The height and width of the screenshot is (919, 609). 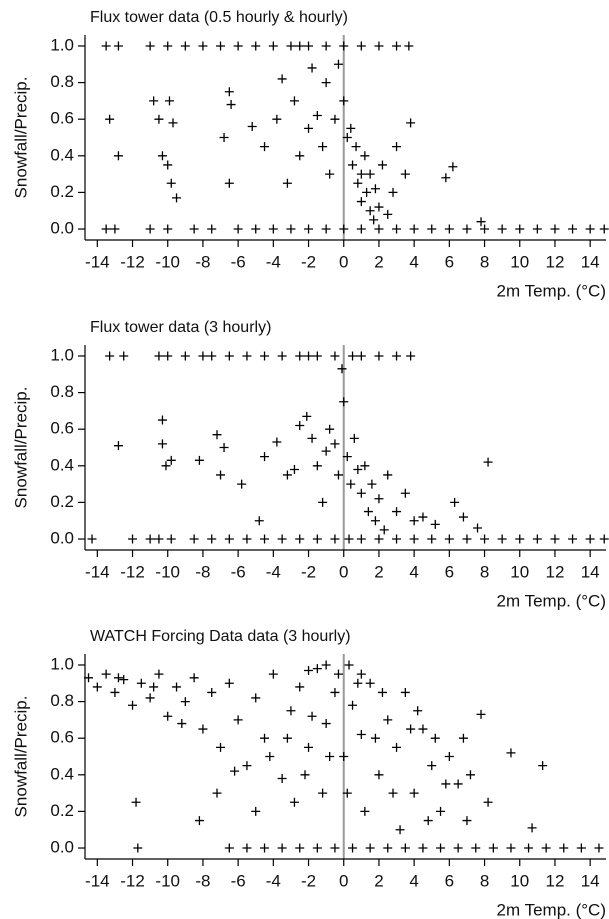 I want to click on y-tick-label: 0.8, so click(x=62, y=700).